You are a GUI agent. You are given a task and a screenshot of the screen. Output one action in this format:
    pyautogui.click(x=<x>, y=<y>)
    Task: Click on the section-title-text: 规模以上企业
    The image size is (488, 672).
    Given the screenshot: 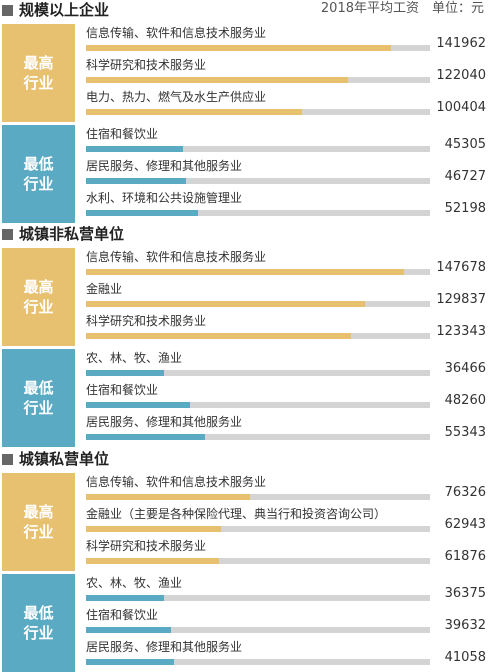 What is the action you would take?
    pyautogui.click(x=64, y=10)
    